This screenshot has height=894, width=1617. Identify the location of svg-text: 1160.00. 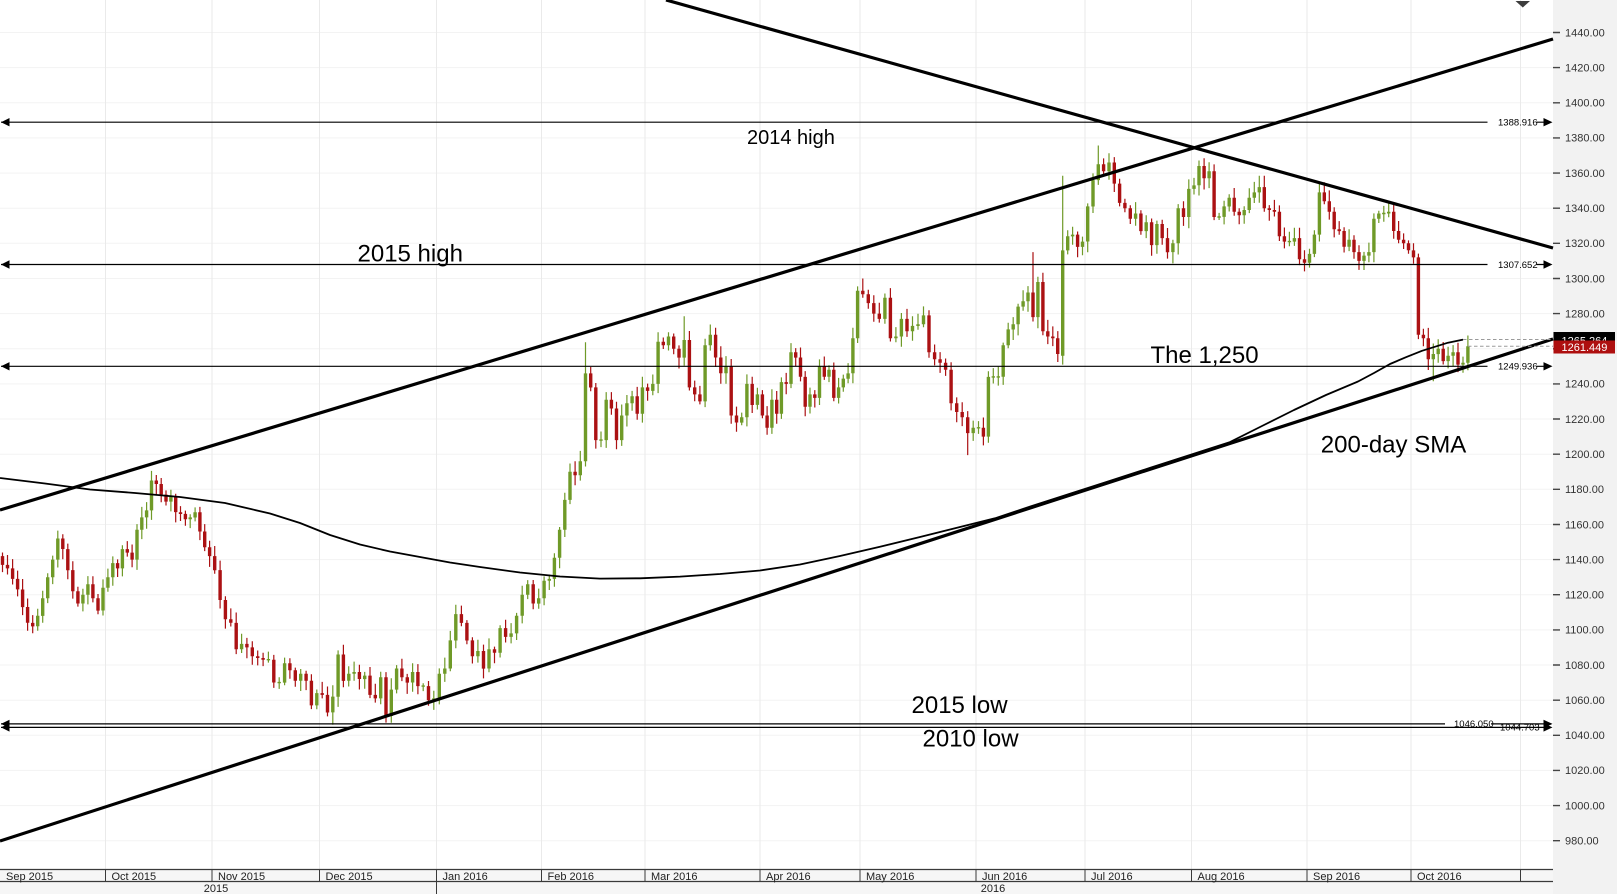
(1584, 525).